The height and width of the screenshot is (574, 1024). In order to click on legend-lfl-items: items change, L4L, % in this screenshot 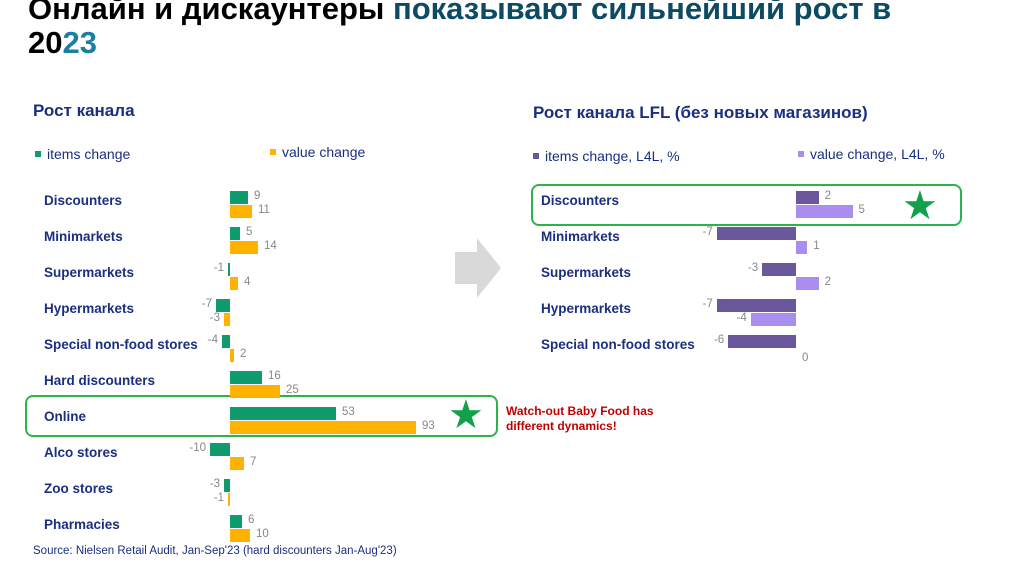, I will do `click(606, 156)`.